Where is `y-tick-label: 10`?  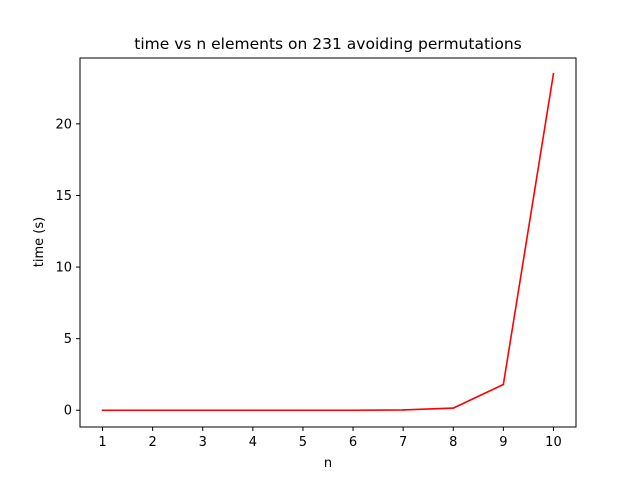 y-tick-label: 10 is located at coordinates (63, 268).